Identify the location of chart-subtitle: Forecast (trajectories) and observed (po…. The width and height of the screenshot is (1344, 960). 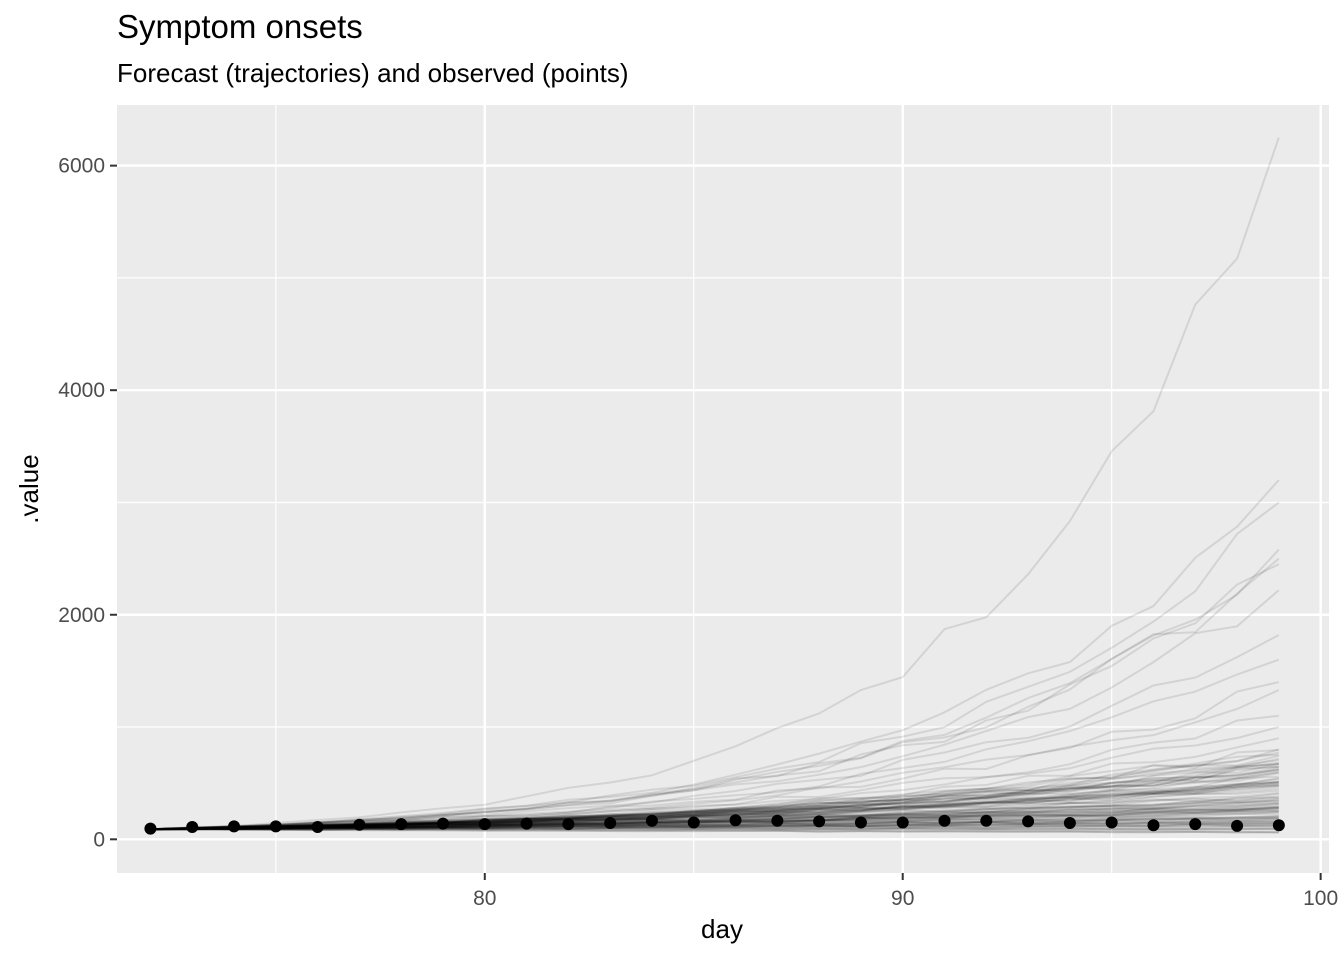
(373, 73).